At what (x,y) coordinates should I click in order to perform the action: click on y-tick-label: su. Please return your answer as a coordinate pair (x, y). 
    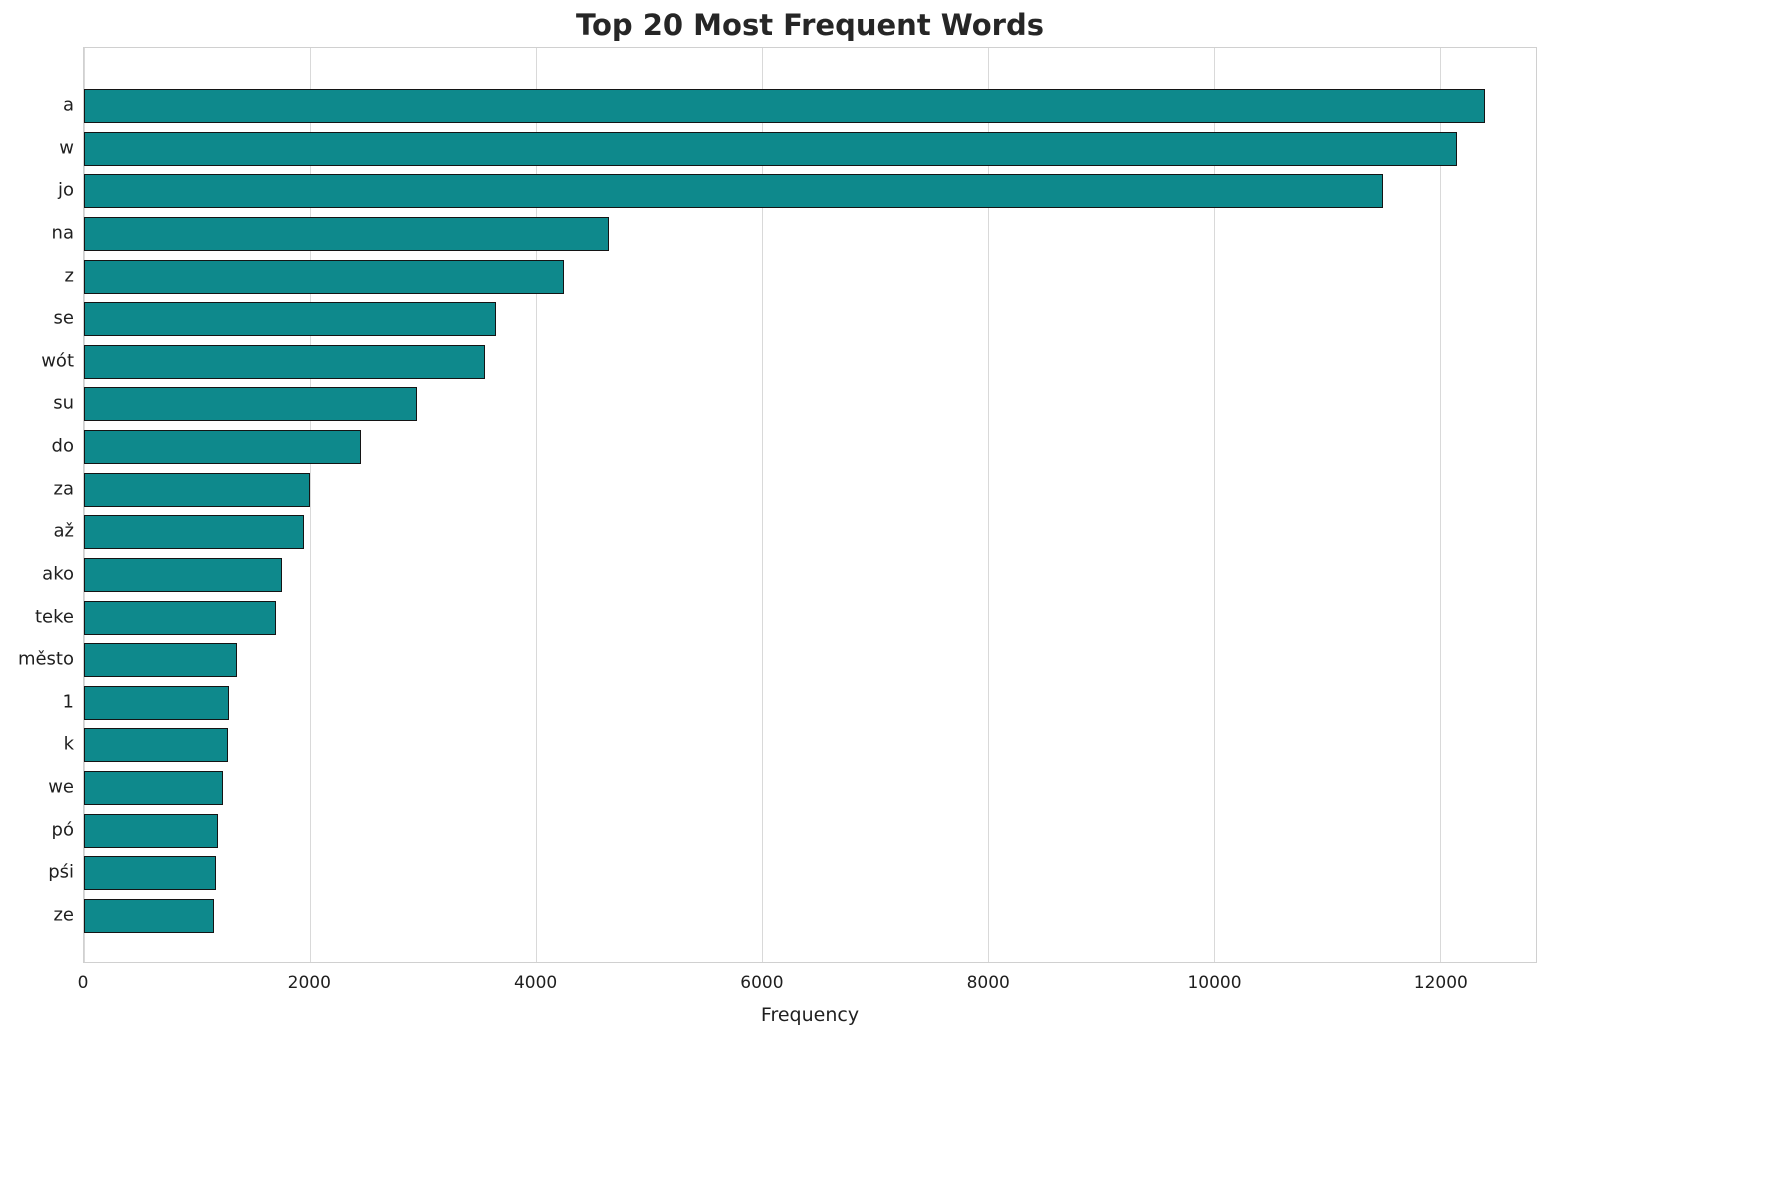
    Looking at the image, I should click on (63, 403).